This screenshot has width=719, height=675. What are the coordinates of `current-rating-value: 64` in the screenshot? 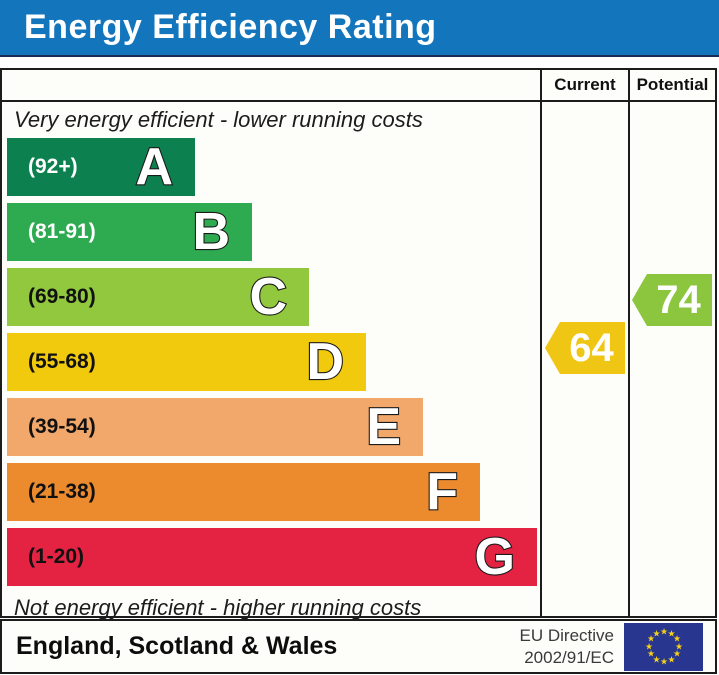 It's located at (591, 347).